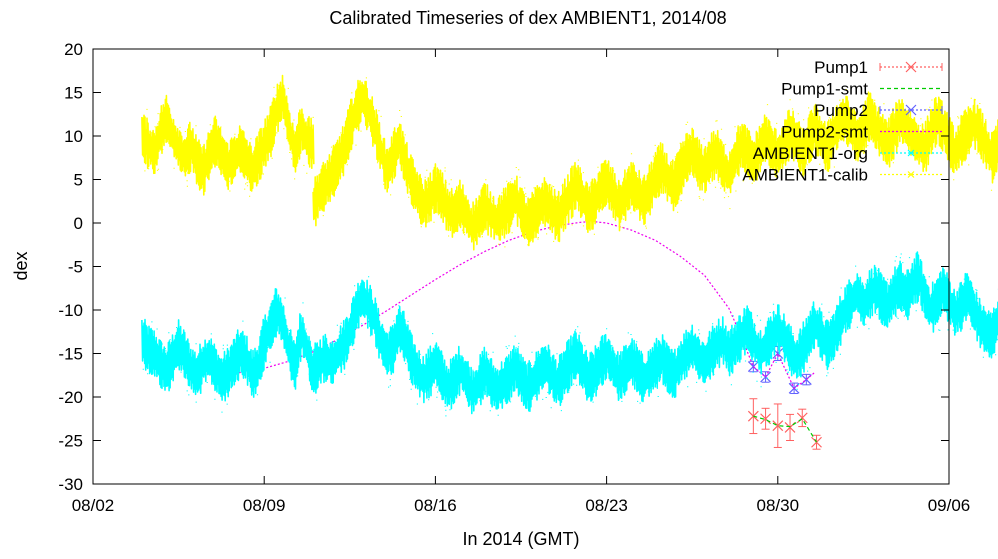  Describe the element at coordinates (606, 505) in the screenshot. I see `x-tick-label: 08/23` at that location.